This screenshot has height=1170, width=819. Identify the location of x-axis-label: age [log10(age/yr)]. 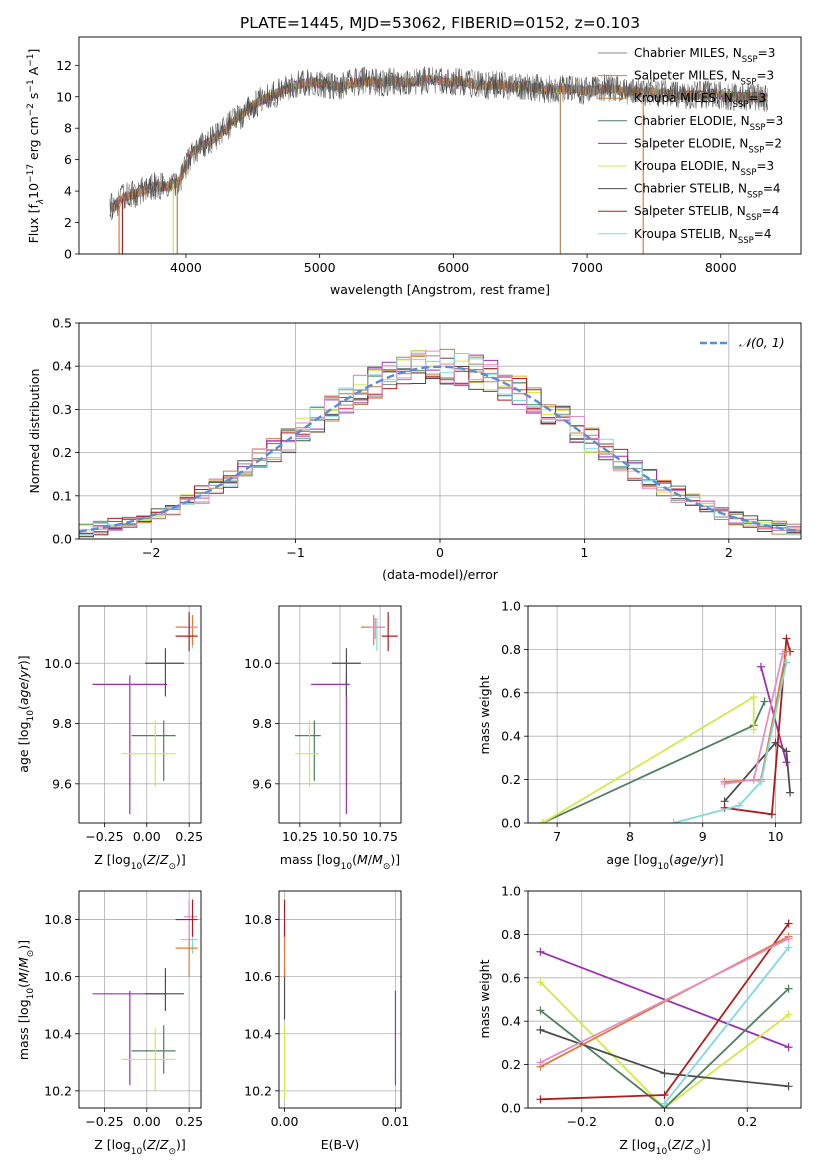
(664, 862).